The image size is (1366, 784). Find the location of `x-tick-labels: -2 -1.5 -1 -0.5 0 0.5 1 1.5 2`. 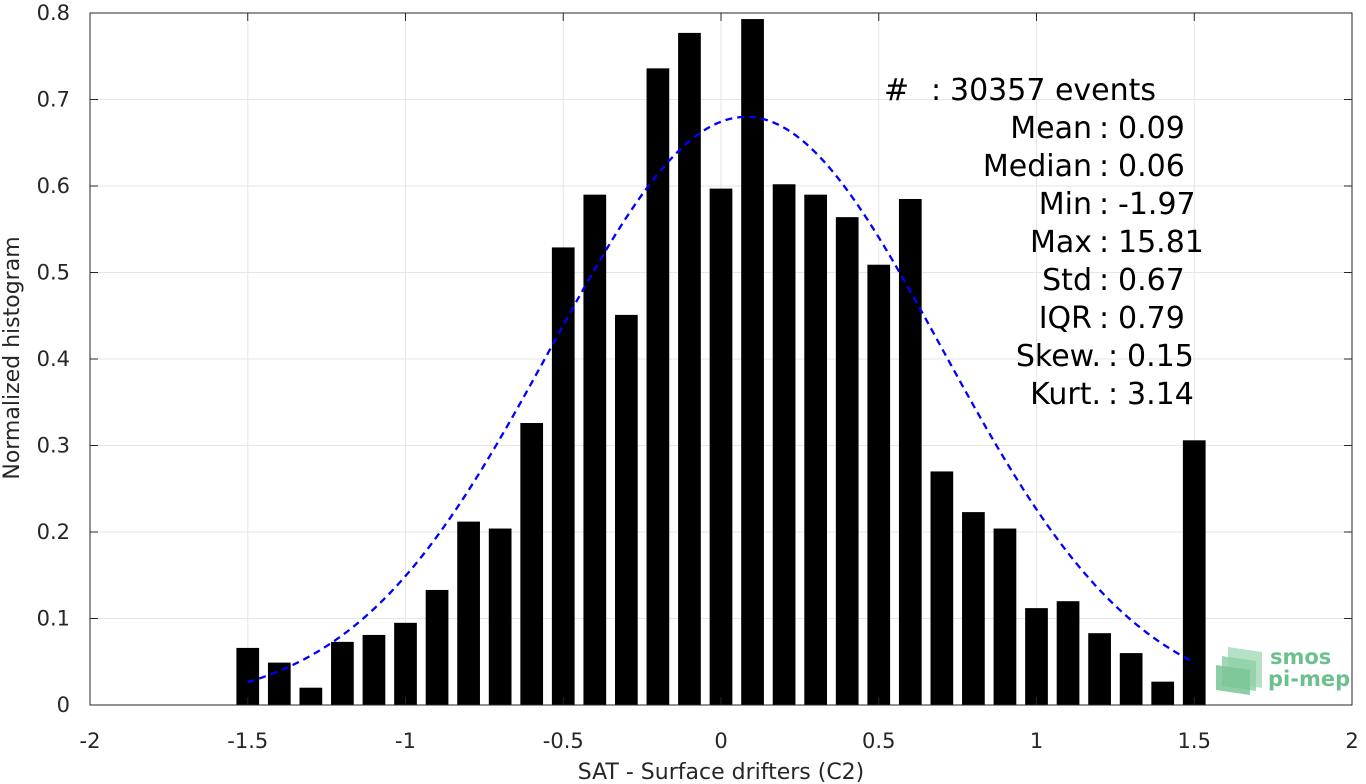

x-tick-labels: -2 -1.5 -1 -0.5 0 0.5 1 1.5 2 is located at coordinates (719, 741).